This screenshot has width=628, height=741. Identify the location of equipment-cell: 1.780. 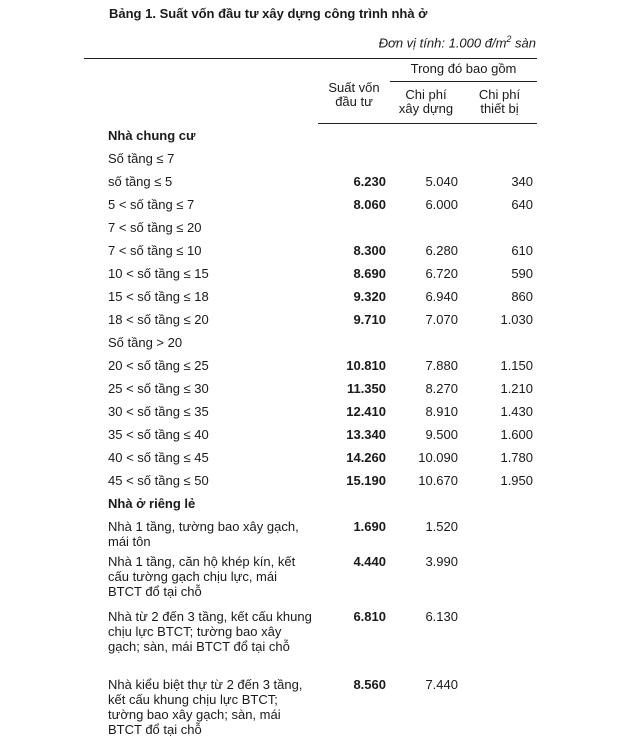
(517, 457).